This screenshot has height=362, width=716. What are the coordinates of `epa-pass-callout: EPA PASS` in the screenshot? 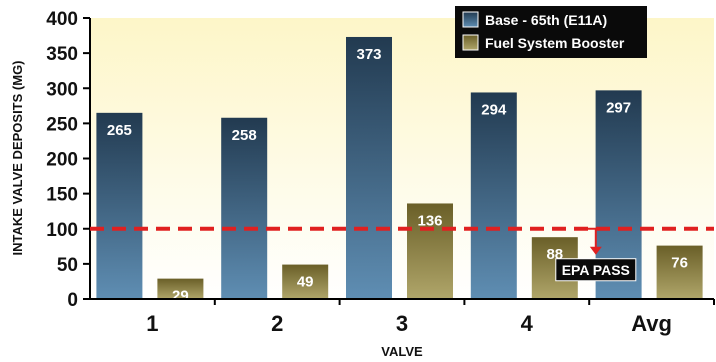 It's located at (596, 254).